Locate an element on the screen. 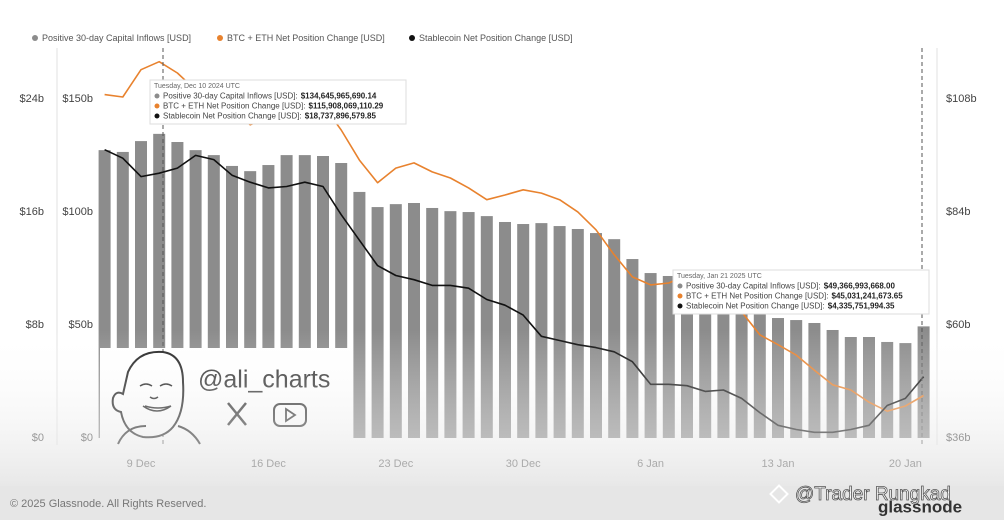  y-tick-label: $24b is located at coordinates (32, 99).